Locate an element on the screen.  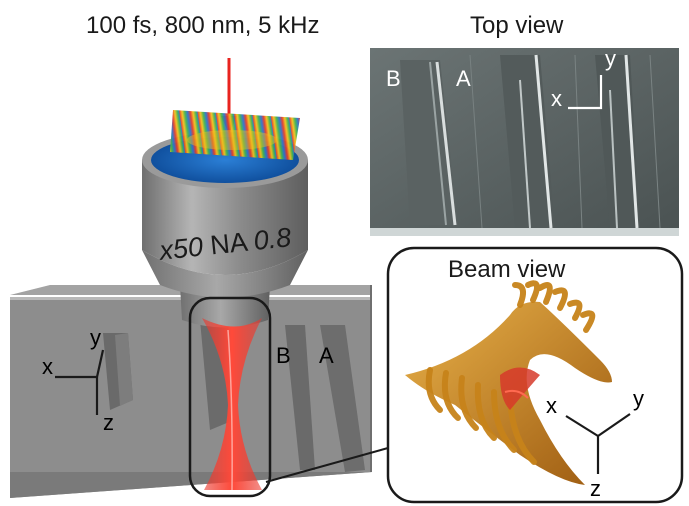
sample-label-a: A is located at coordinates (326, 355).